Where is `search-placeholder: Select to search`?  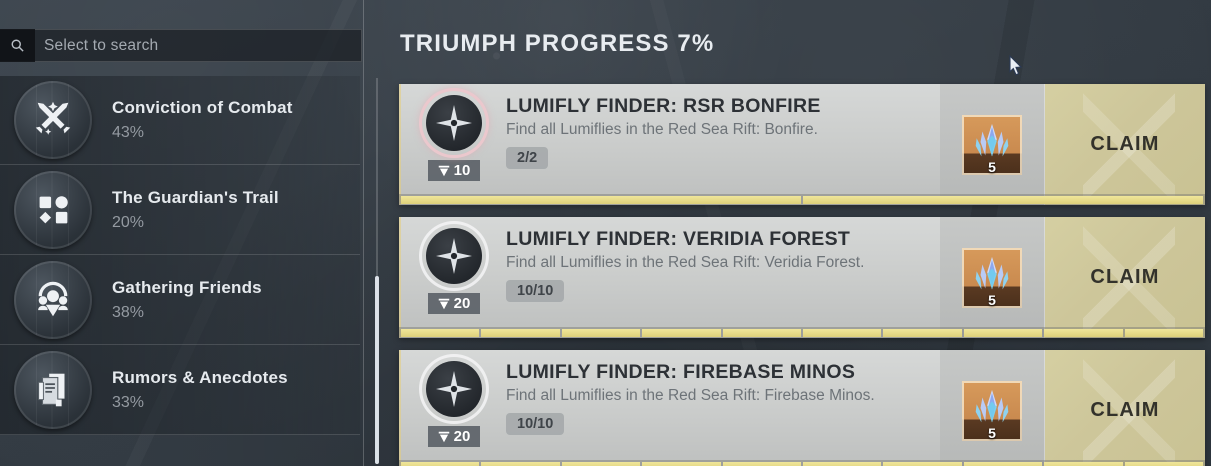 search-placeholder: Select to search is located at coordinates (101, 45).